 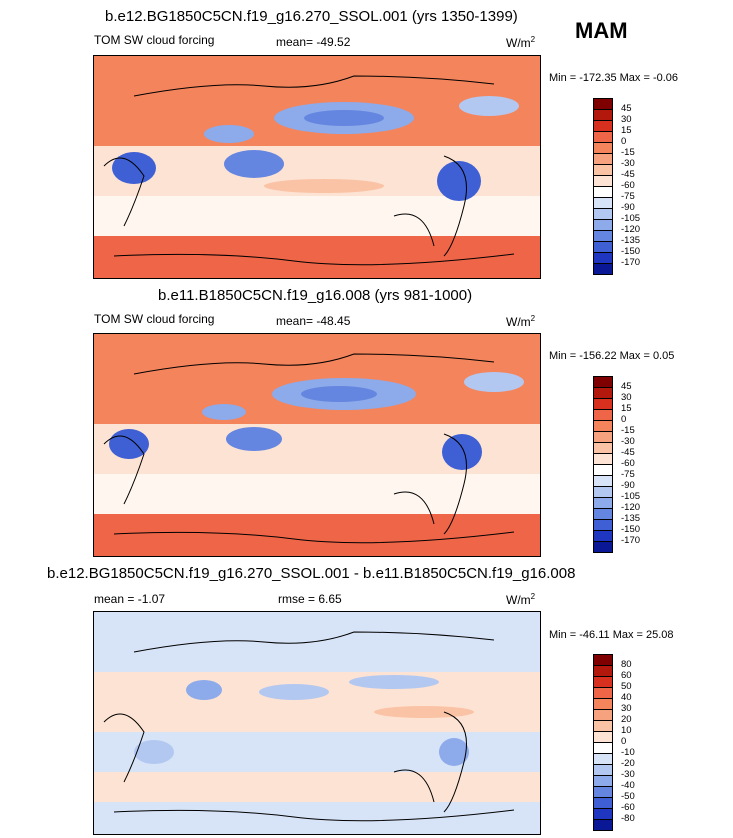 What do you see at coordinates (626, 697) in the screenshot?
I see `colorbar-tick-label: 40` at bounding box center [626, 697].